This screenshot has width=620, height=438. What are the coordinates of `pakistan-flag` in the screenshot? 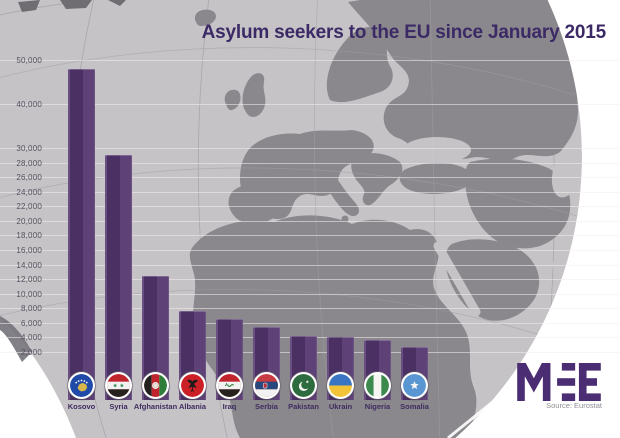 It's located at (303, 385).